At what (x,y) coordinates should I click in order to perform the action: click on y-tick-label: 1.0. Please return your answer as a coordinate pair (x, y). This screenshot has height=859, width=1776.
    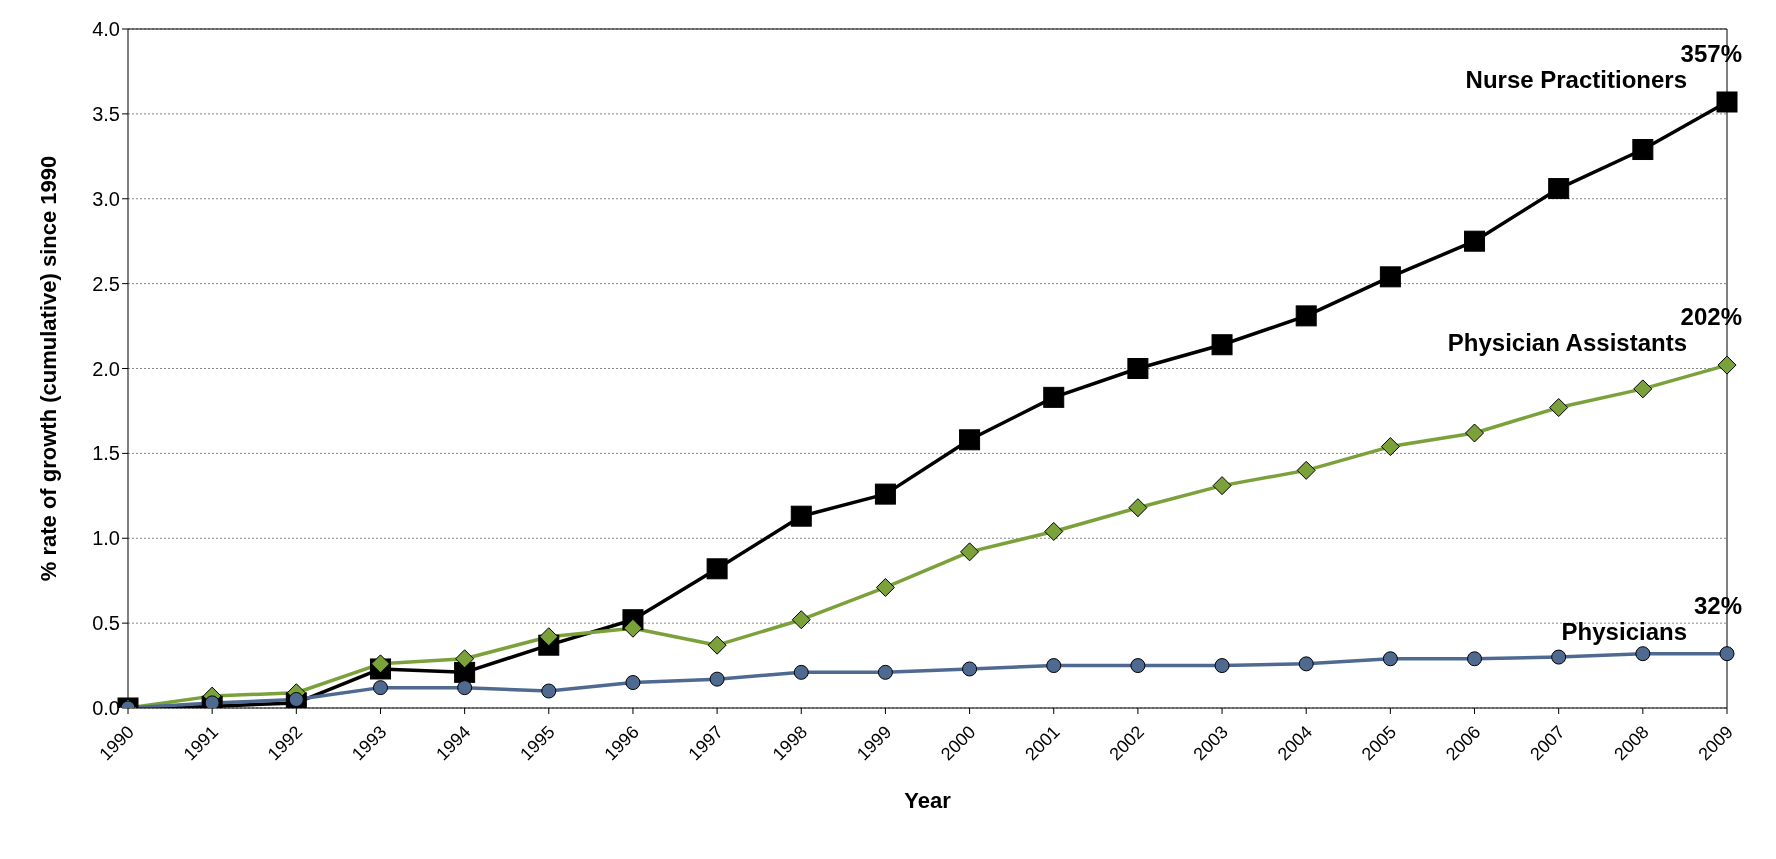
    Looking at the image, I should click on (106, 538).